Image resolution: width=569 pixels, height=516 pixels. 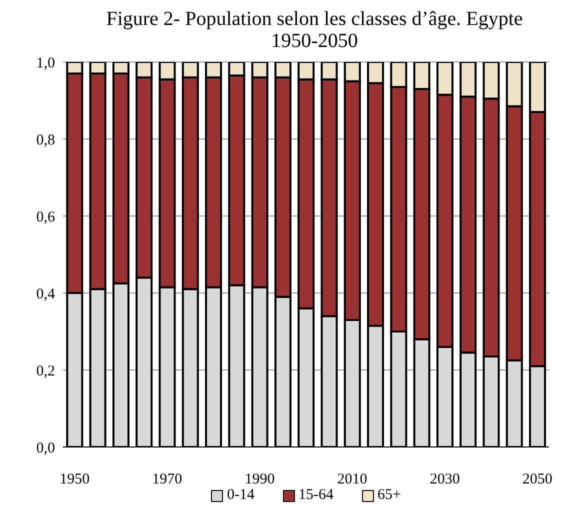 What do you see at coordinates (259, 480) in the screenshot?
I see `x-tick-label: 1990` at bounding box center [259, 480].